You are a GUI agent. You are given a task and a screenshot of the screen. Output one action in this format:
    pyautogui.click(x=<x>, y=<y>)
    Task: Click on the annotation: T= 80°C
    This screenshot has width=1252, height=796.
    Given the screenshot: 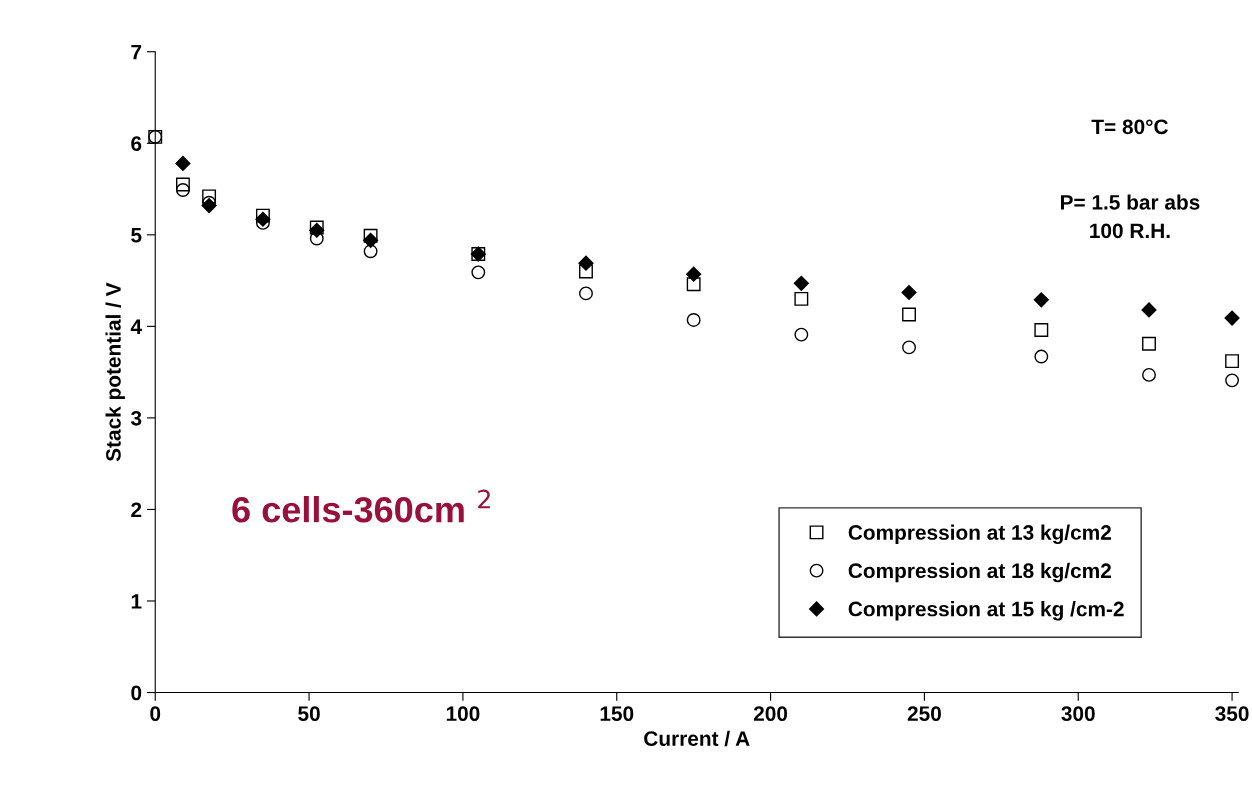 What is the action you would take?
    pyautogui.click(x=1129, y=127)
    